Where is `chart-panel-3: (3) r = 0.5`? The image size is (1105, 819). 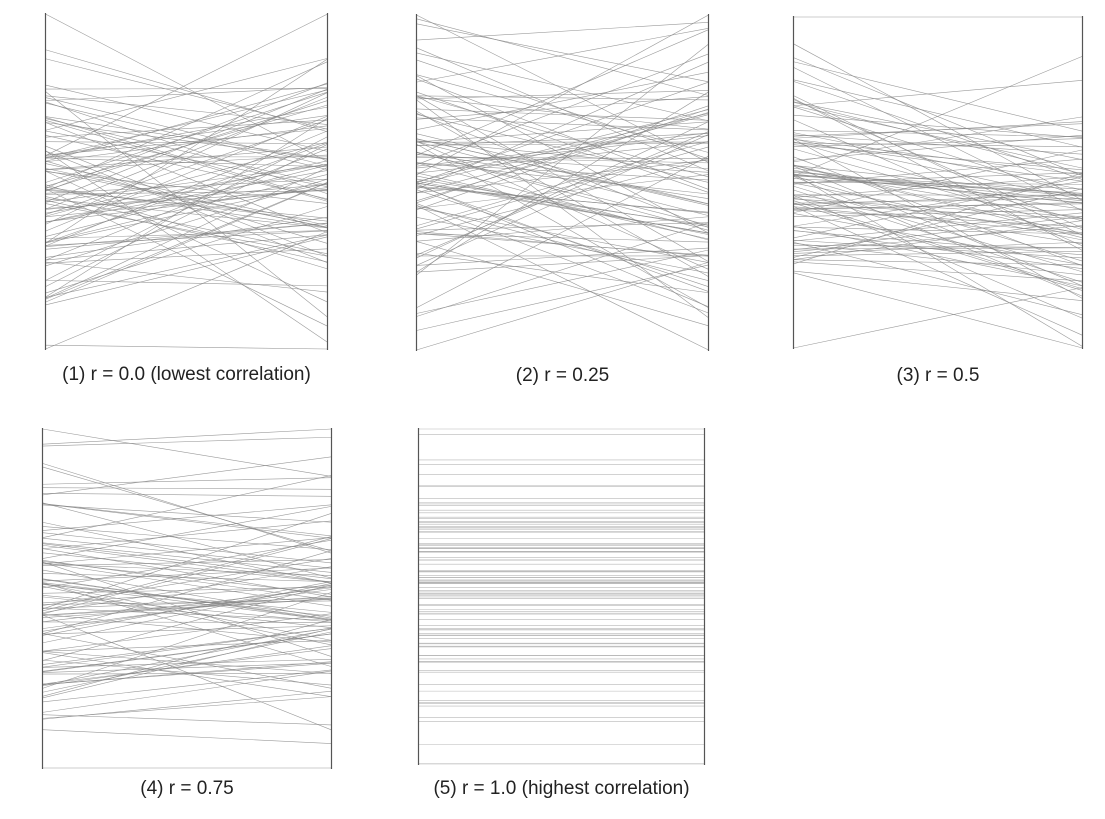
chart-panel-3: (3) r = 0.5 is located at coordinates (938, 201).